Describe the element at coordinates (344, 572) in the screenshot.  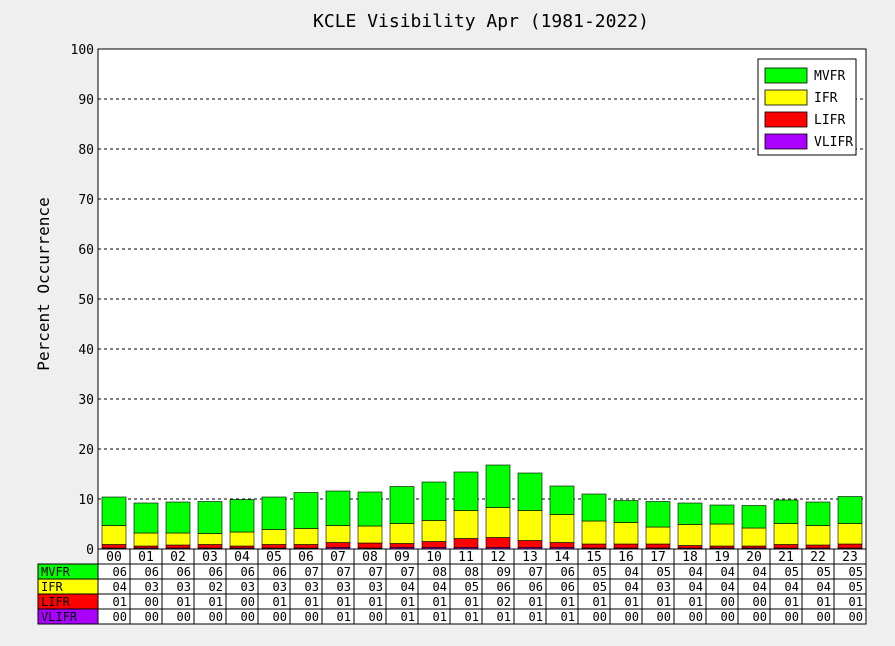
I see `table-cell-mvfr-07: 07` at that location.